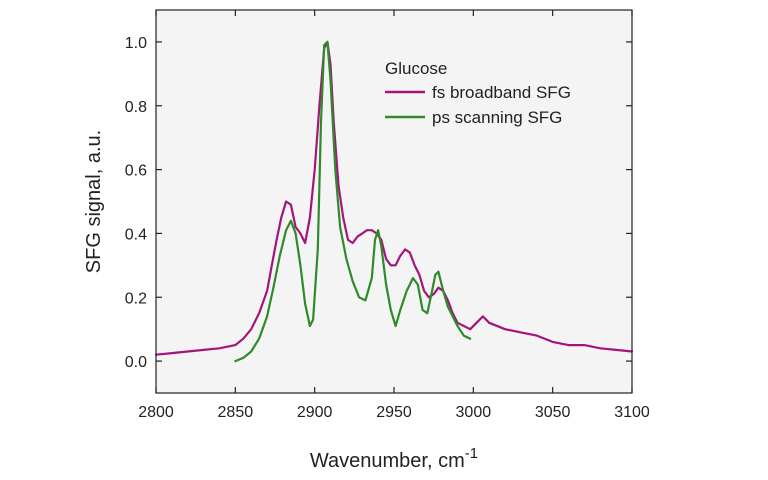 The height and width of the screenshot is (480, 768). Describe the element at coordinates (501, 92) in the screenshot. I see `legend-label: fs broadband SFG` at that location.